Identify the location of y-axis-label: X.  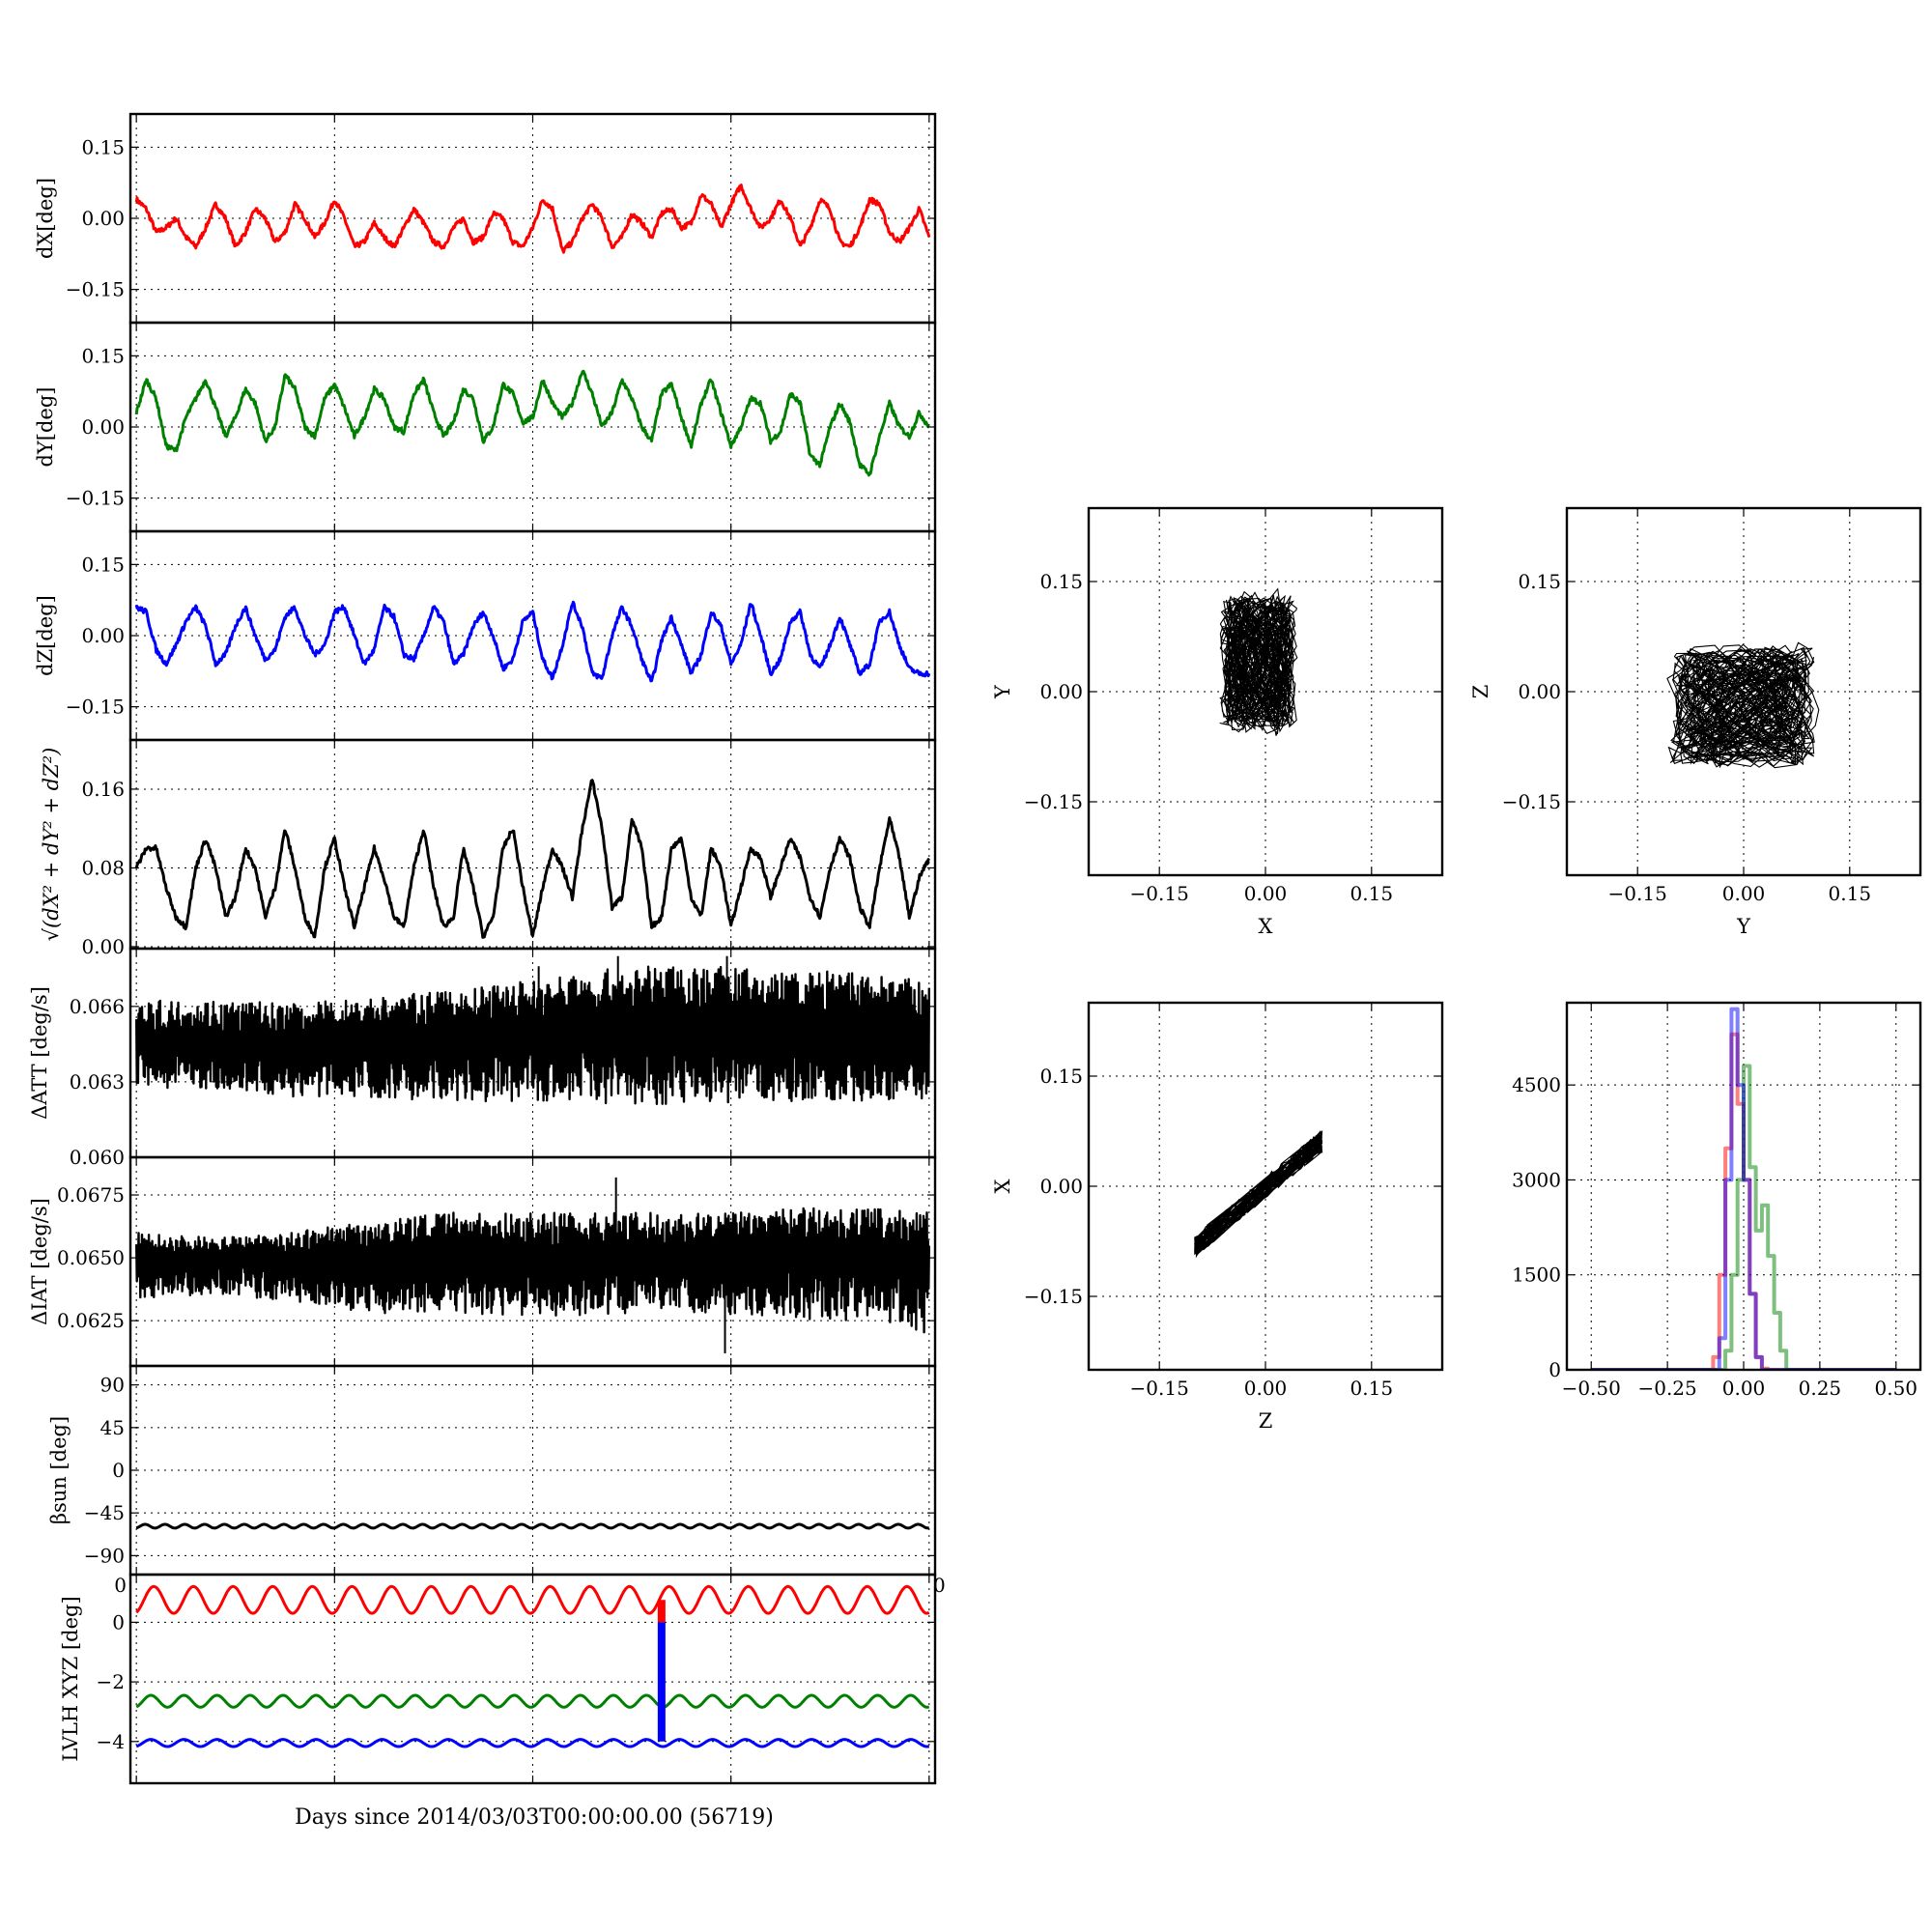
(1002, 1186).